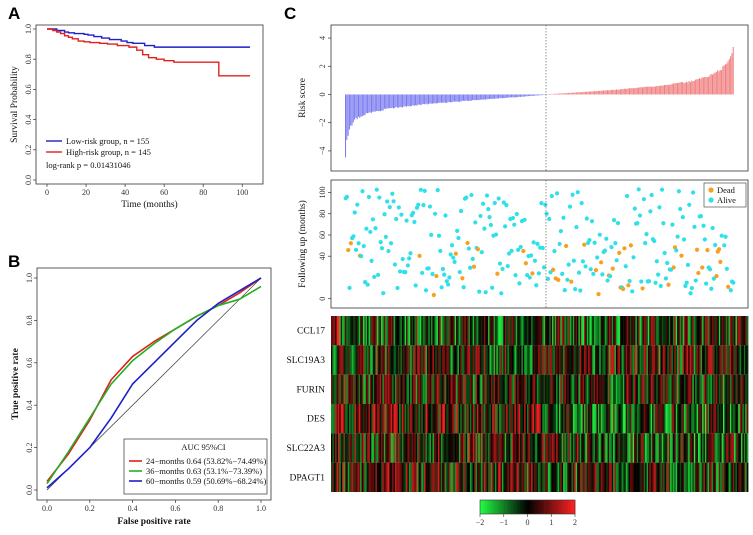  What do you see at coordinates (133, 508) in the screenshot?
I see `x-tick-label: 0.4` at bounding box center [133, 508].